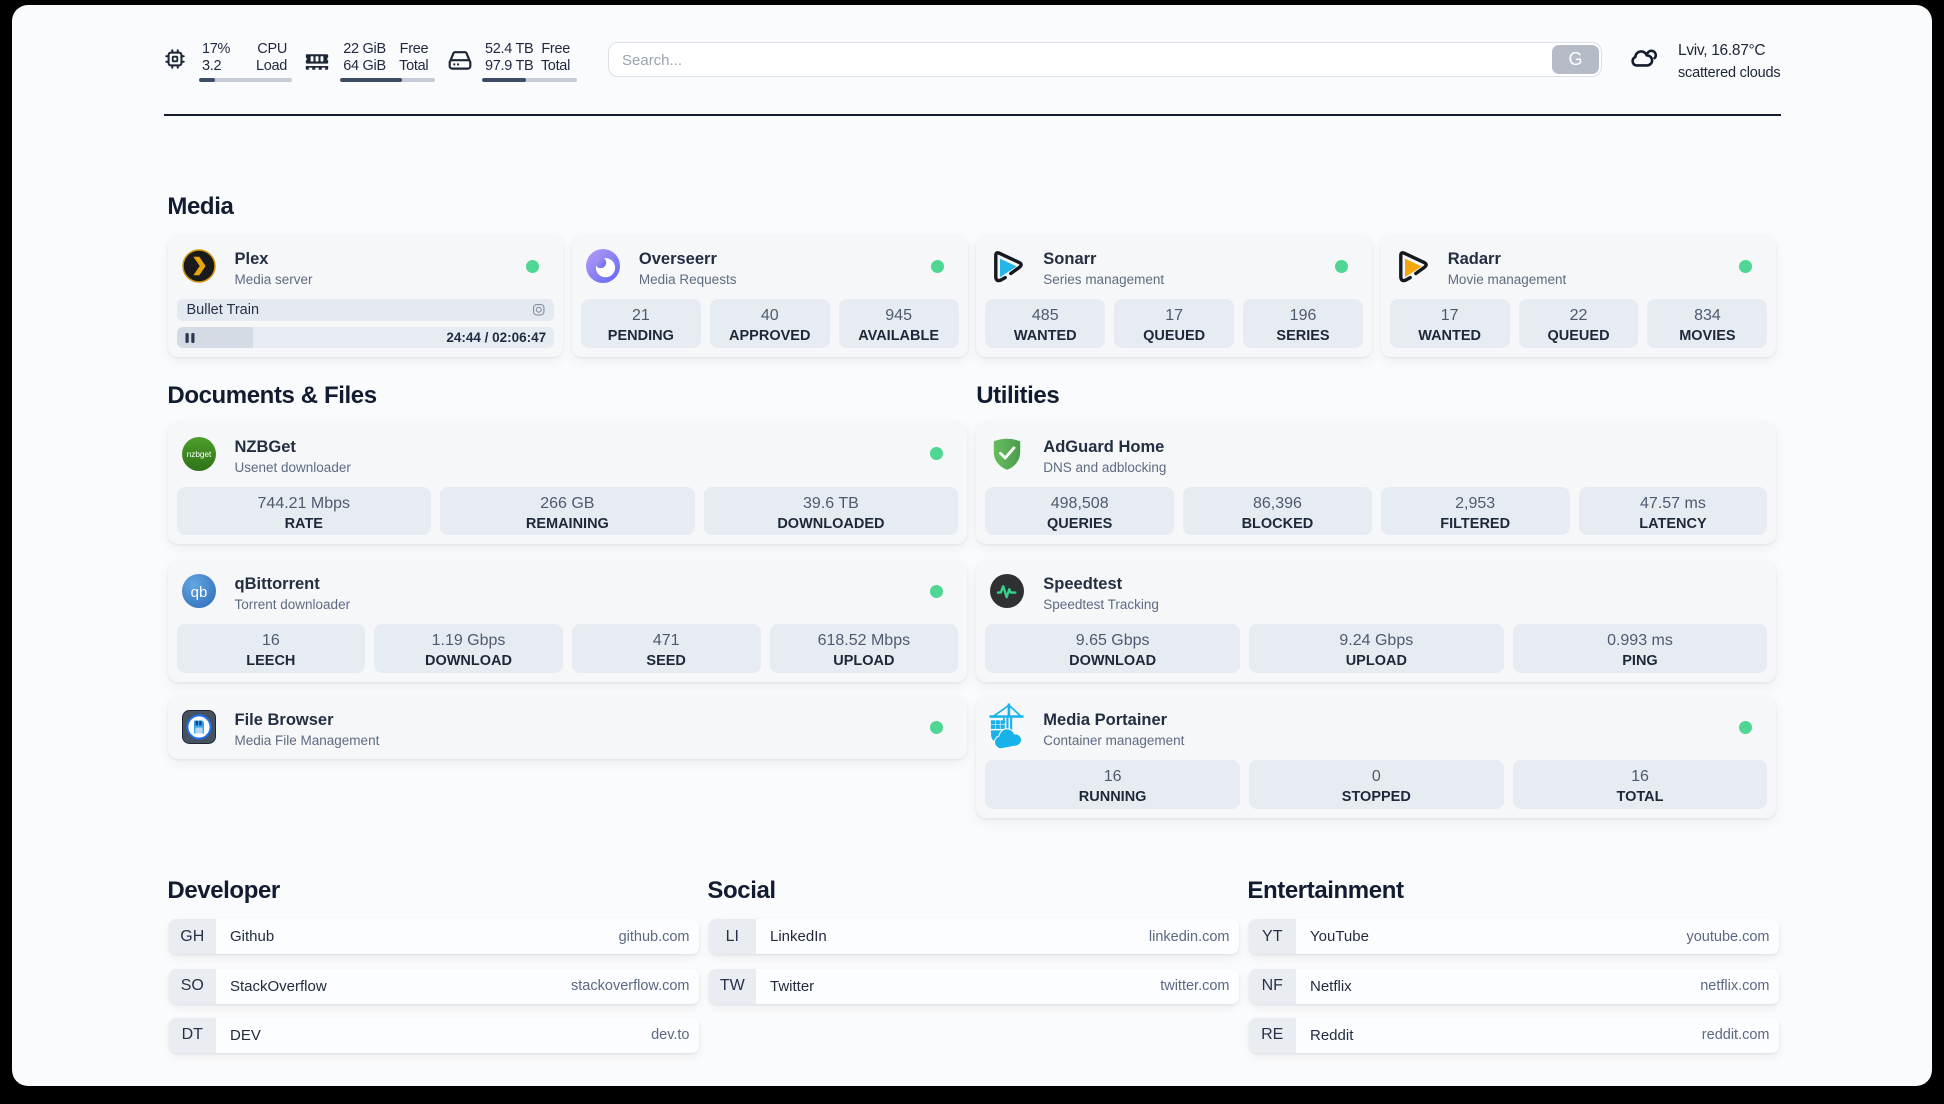  Describe the element at coordinates (198, 592) in the screenshot. I see `svg-text: qb` at that location.